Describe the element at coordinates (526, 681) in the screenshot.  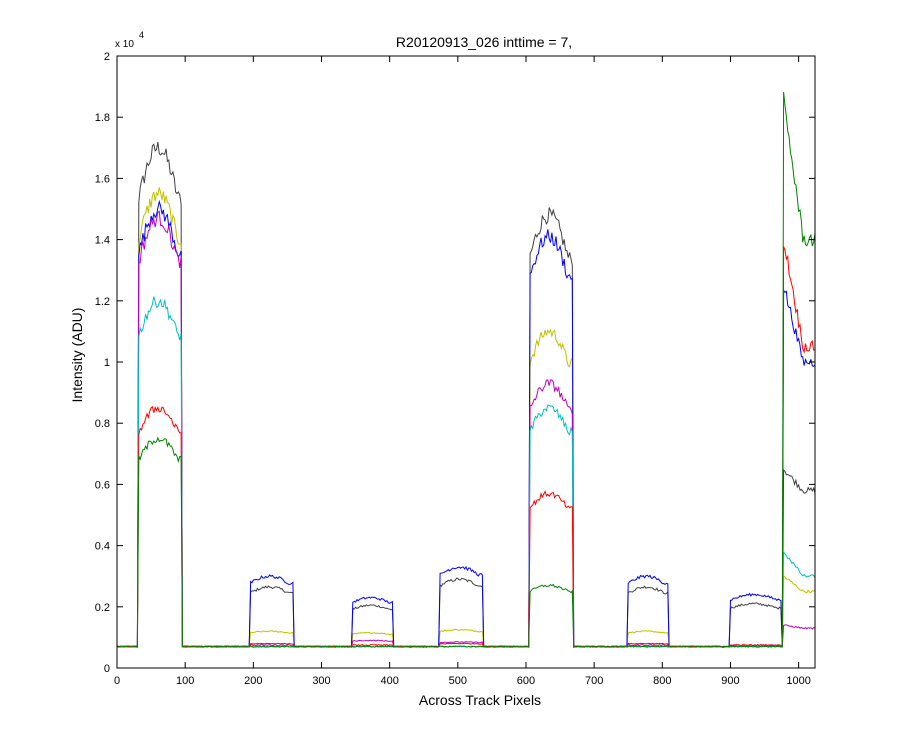
I see `x-tick-label: 600` at that location.